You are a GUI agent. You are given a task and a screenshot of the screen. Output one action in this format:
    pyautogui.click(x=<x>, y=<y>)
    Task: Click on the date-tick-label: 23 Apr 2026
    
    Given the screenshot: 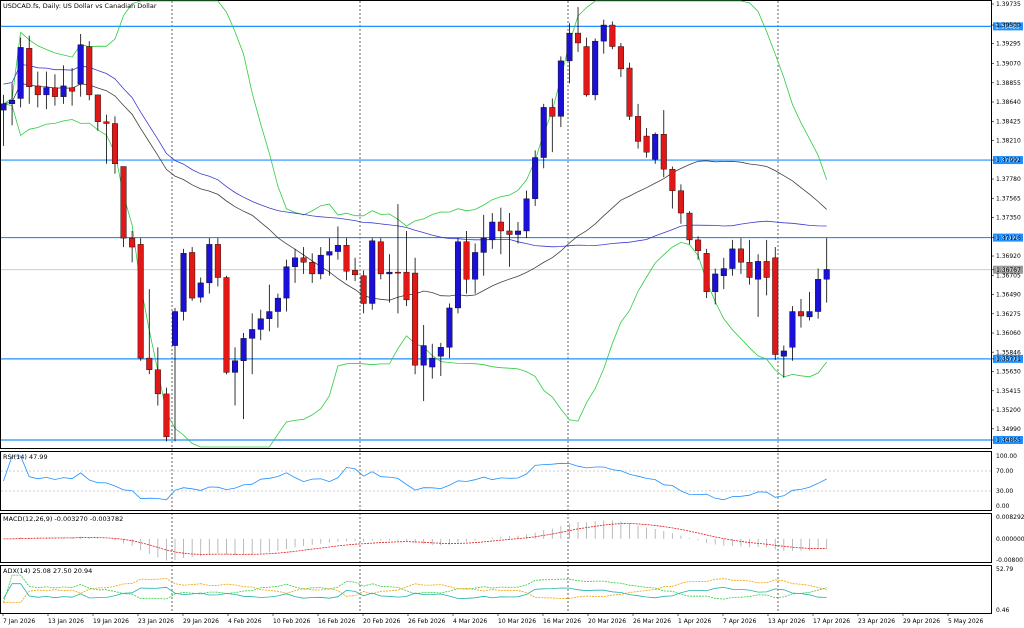 What is the action you would take?
    pyautogui.click(x=876, y=621)
    